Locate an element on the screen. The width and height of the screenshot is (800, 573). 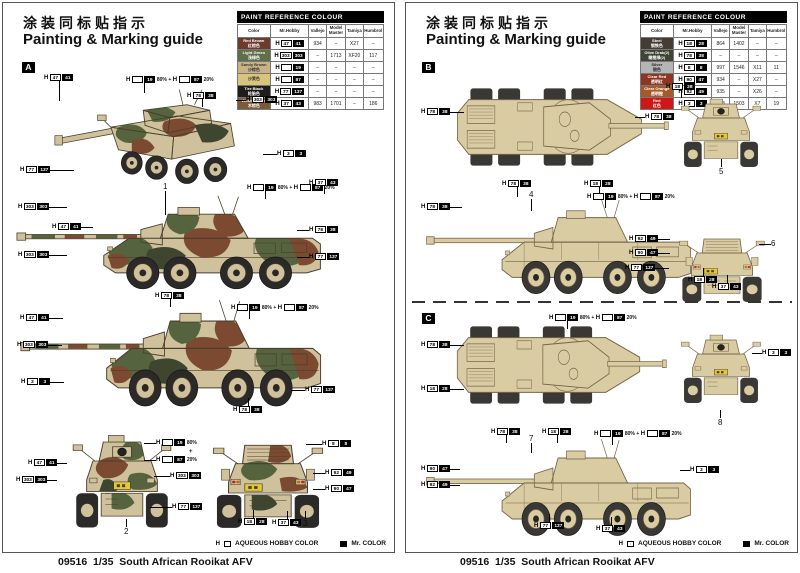
aqueous-number: 47 is located at coordinates (39, 462).